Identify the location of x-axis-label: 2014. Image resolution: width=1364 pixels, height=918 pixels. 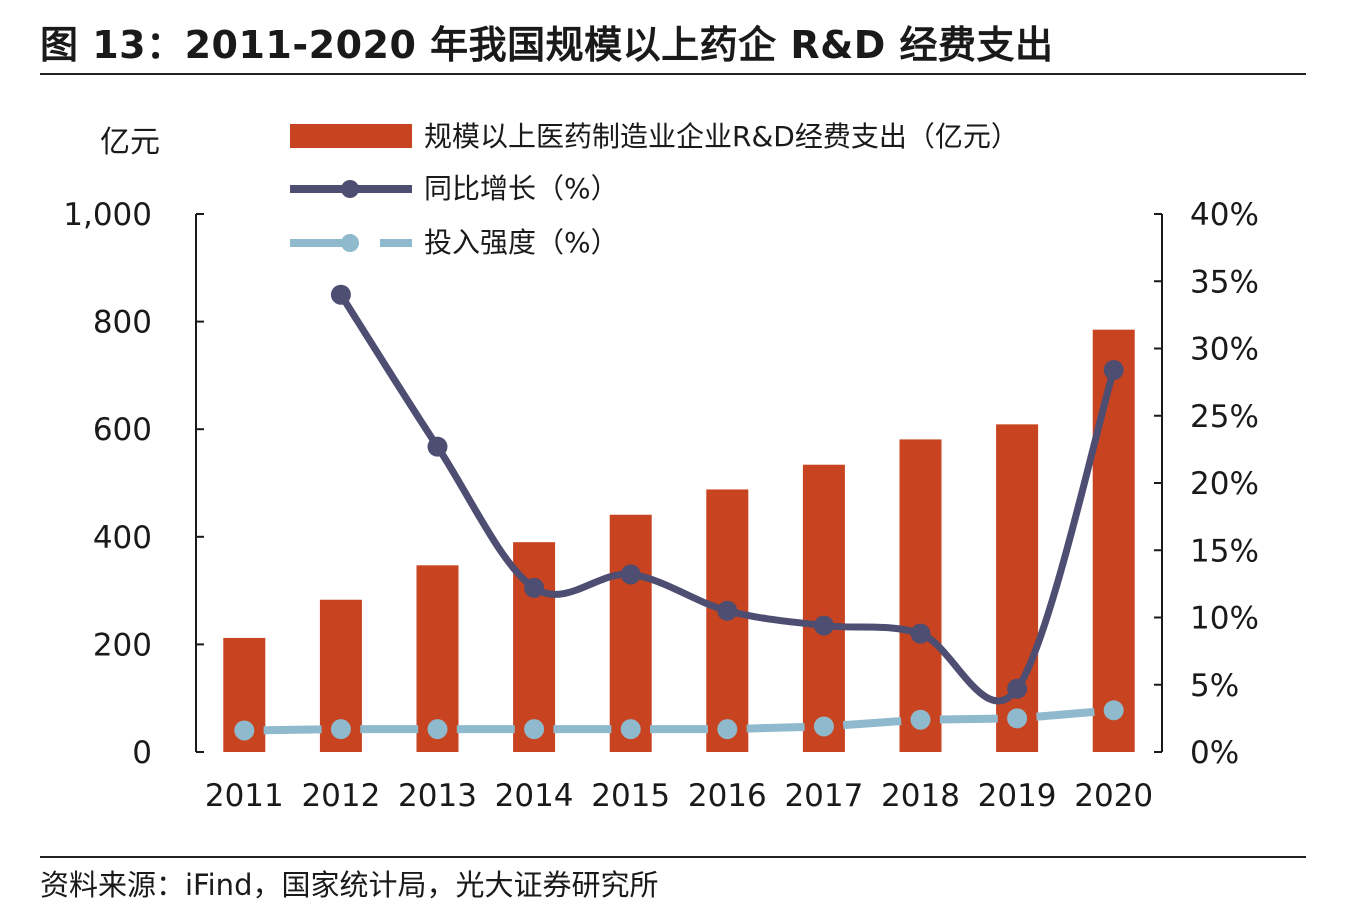
(534, 796).